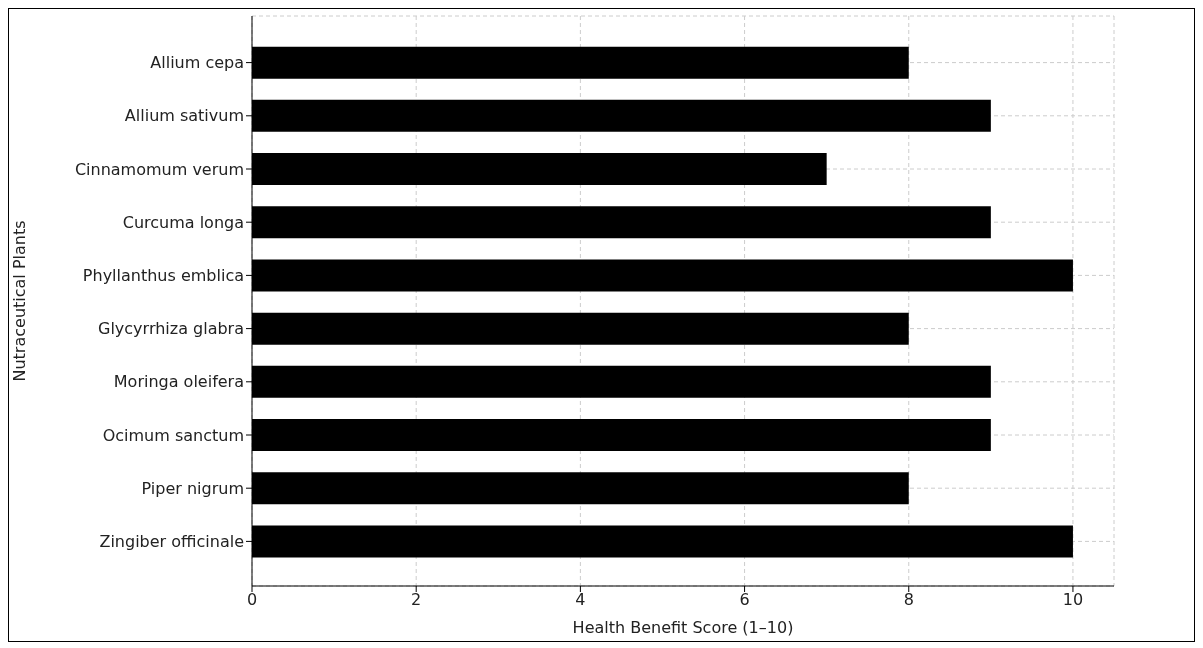  Describe the element at coordinates (178, 382) in the screenshot. I see `y-tick-label: Moringa oleifera` at that location.